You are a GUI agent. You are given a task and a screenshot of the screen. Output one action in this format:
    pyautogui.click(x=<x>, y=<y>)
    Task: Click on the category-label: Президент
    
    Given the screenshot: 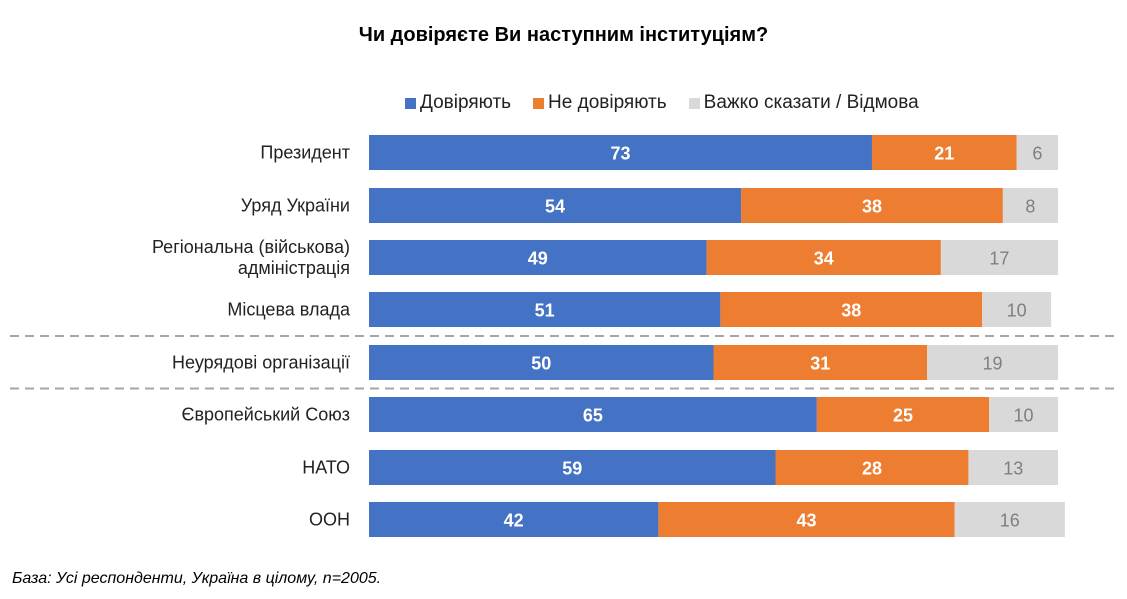 What is the action you would take?
    pyautogui.click(x=305, y=153)
    